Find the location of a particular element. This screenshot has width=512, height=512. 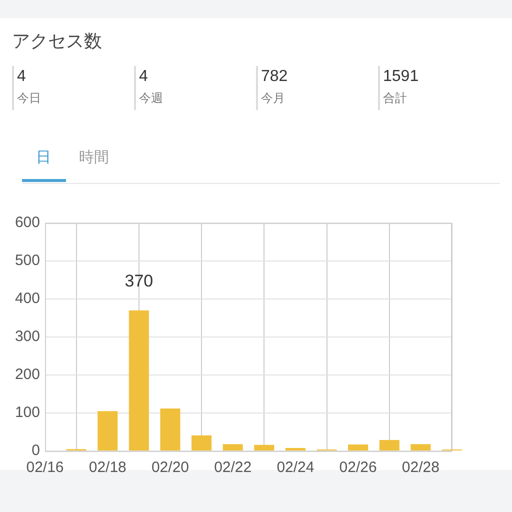

x-tick-label: 02/22 is located at coordinates (233, 467).